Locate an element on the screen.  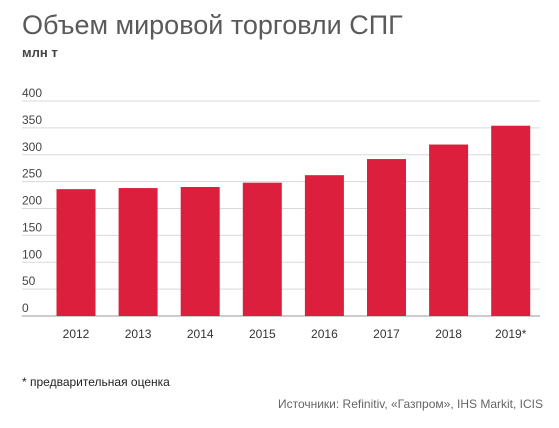
bar-2014 is located at coordinates (200, 251).